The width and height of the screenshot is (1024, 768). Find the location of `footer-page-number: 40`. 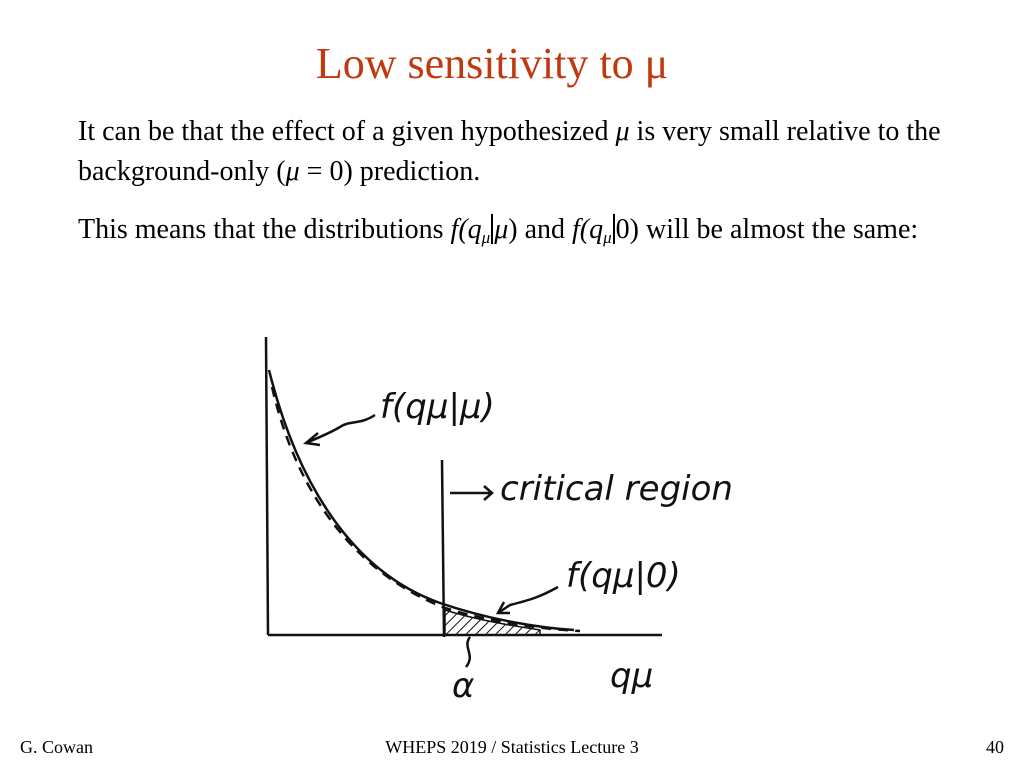

footer-page-number: 40 is located at coordinates (995, 747).